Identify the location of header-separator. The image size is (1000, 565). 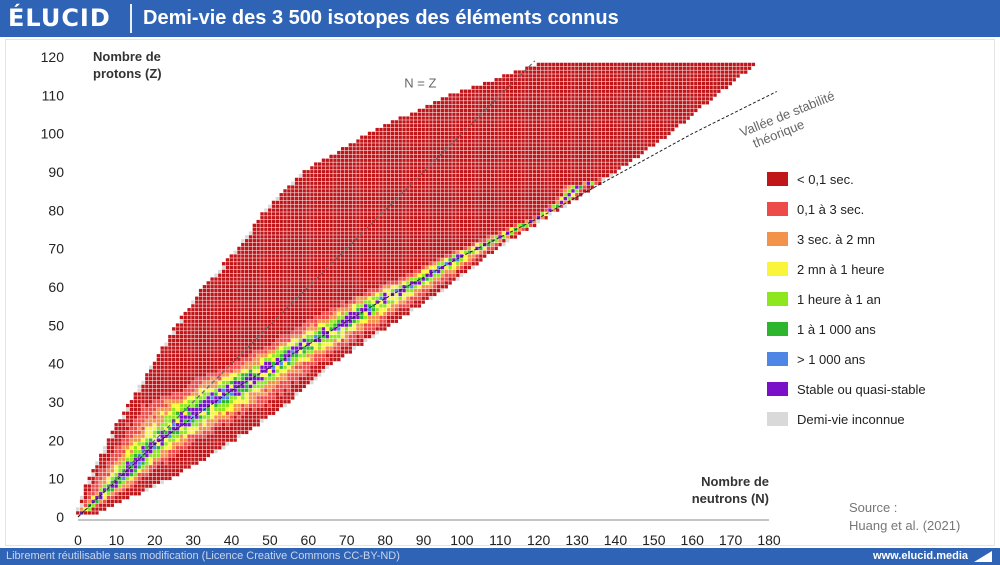
(131, 18).